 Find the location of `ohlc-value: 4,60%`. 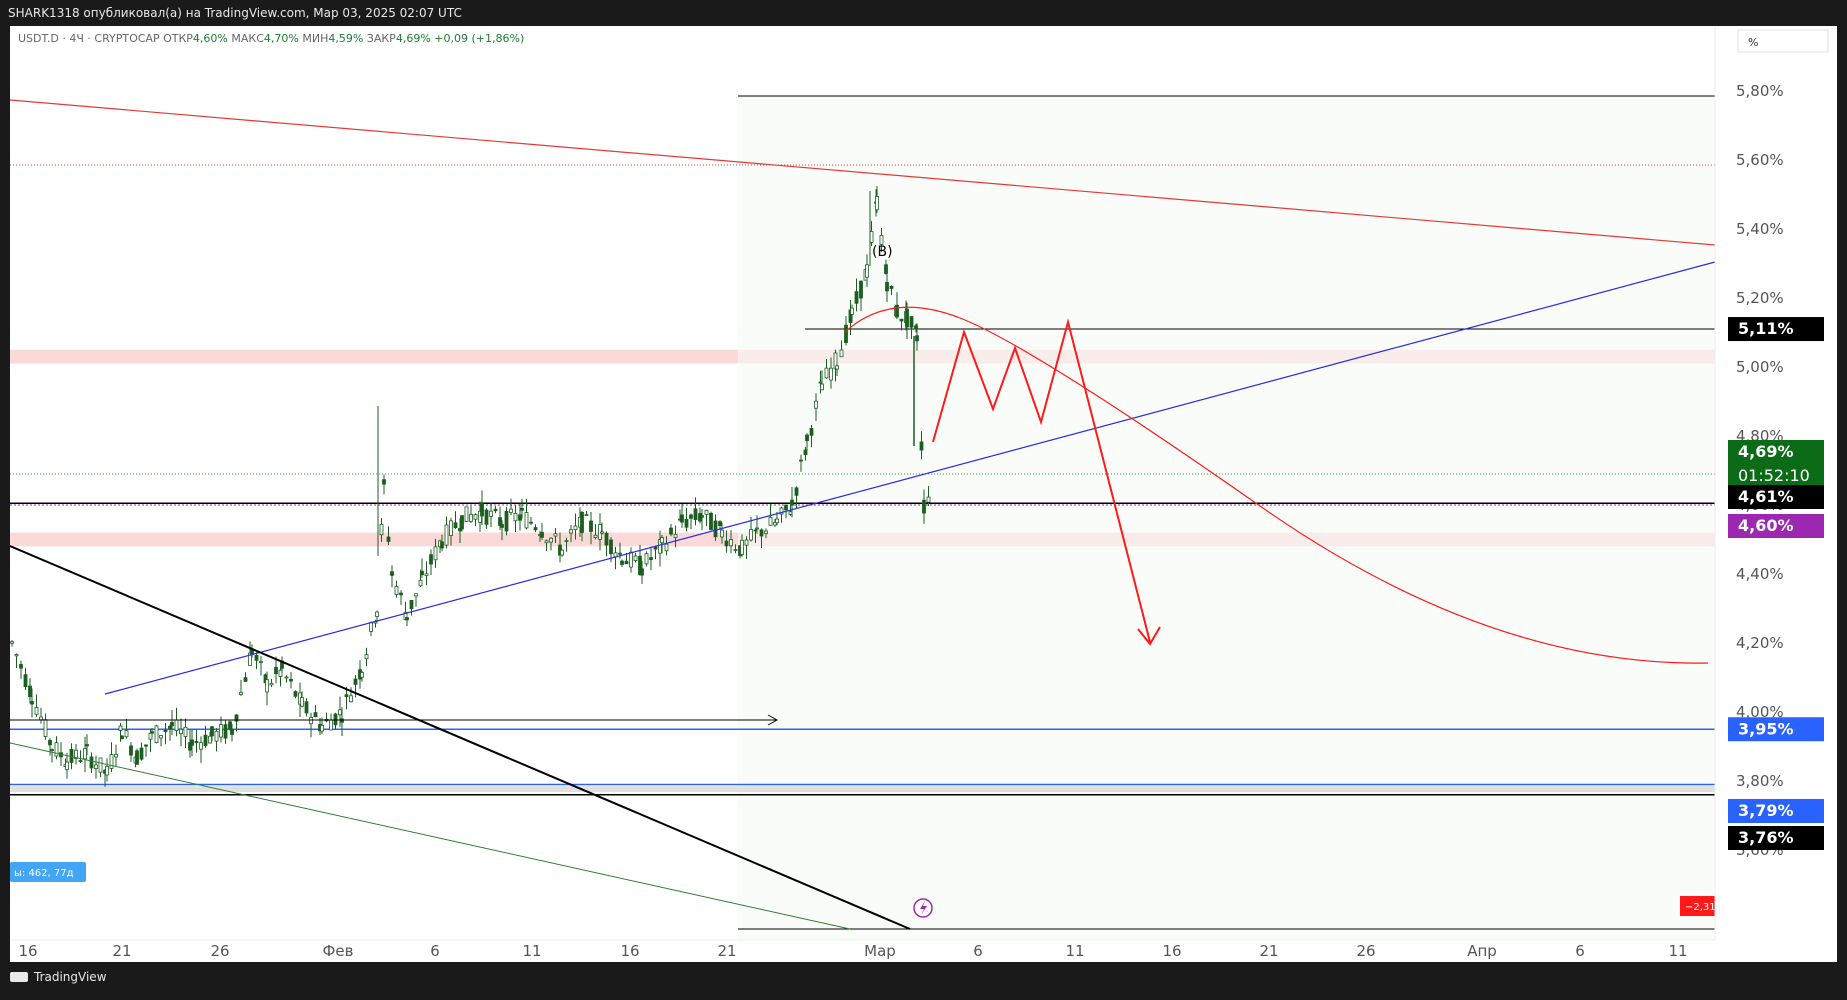

ohlc-value: 4,60% is located at coordinates (212, 38).